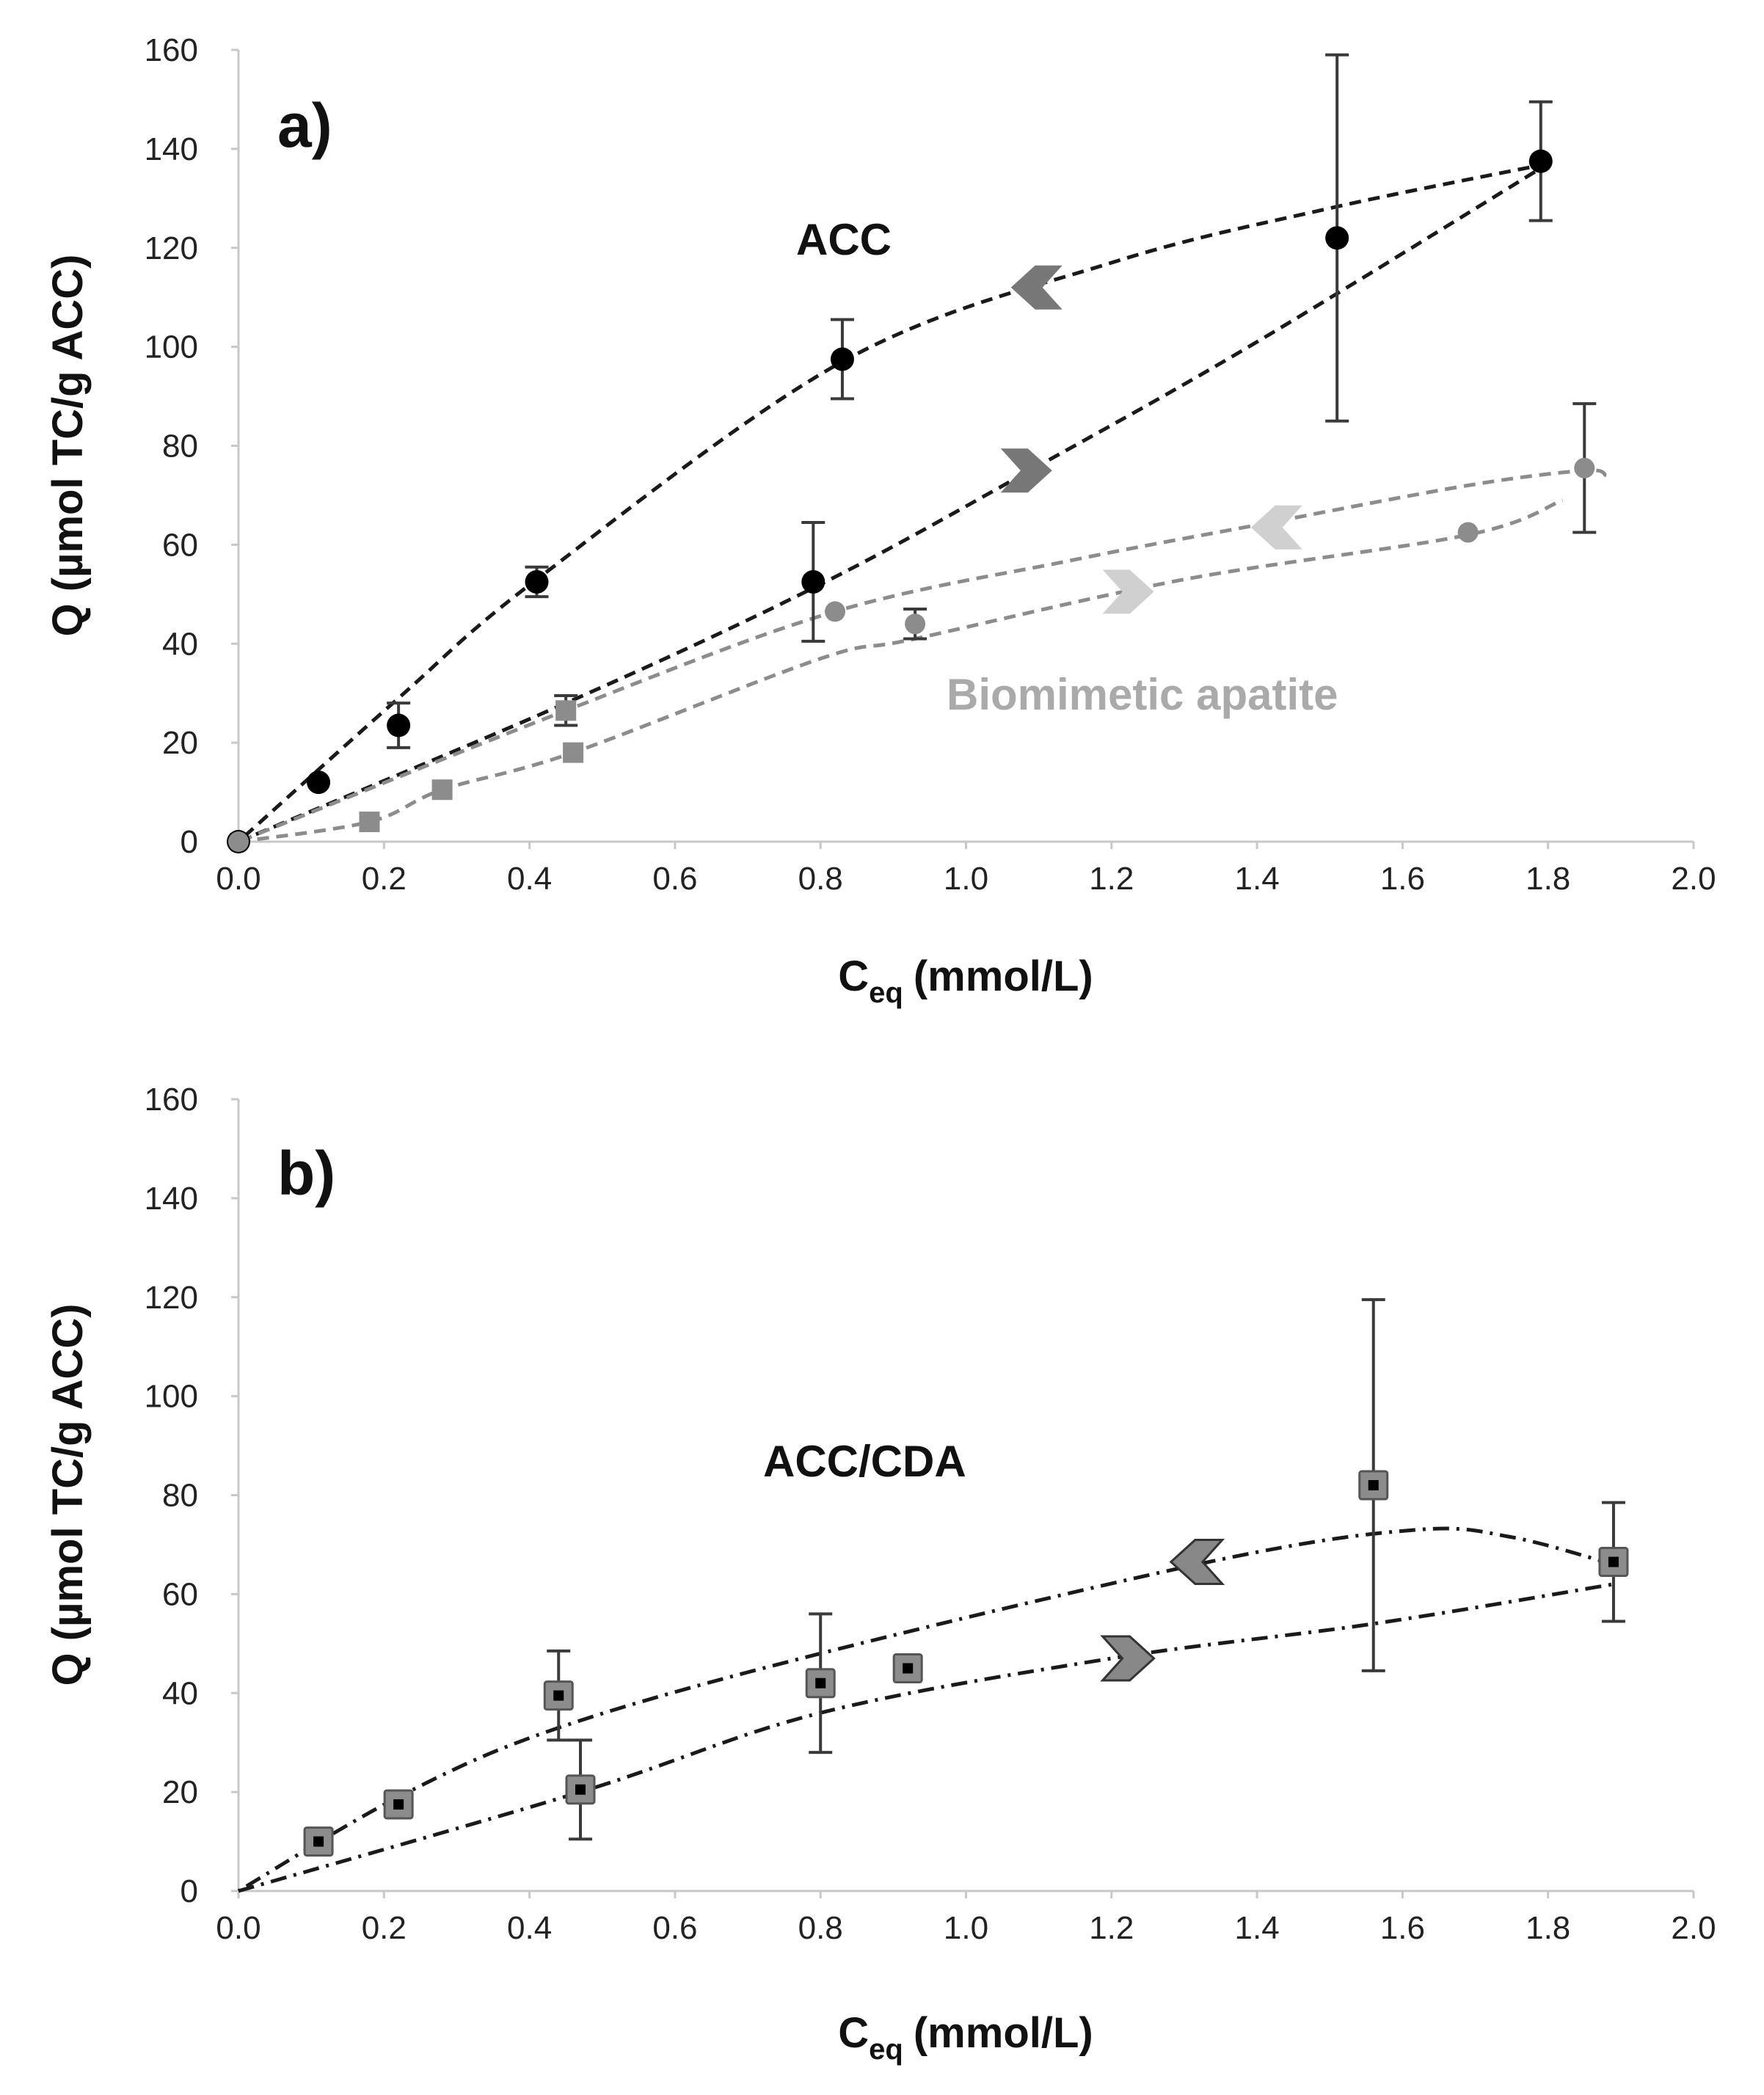  What do you see at coordinates (171, 50) in the screenshot?
I see `panel-a-y-tick-label-8: 160` at bounding box center [171, 50].